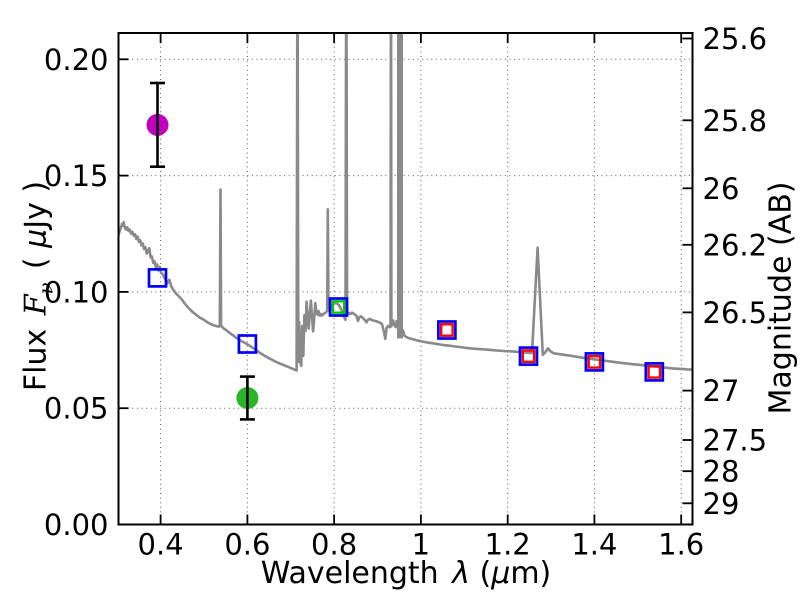 Image resolution: width=800 pixels, height=600 pixels. I want to click on x-tick-label: 1.6, so click(681, 545).